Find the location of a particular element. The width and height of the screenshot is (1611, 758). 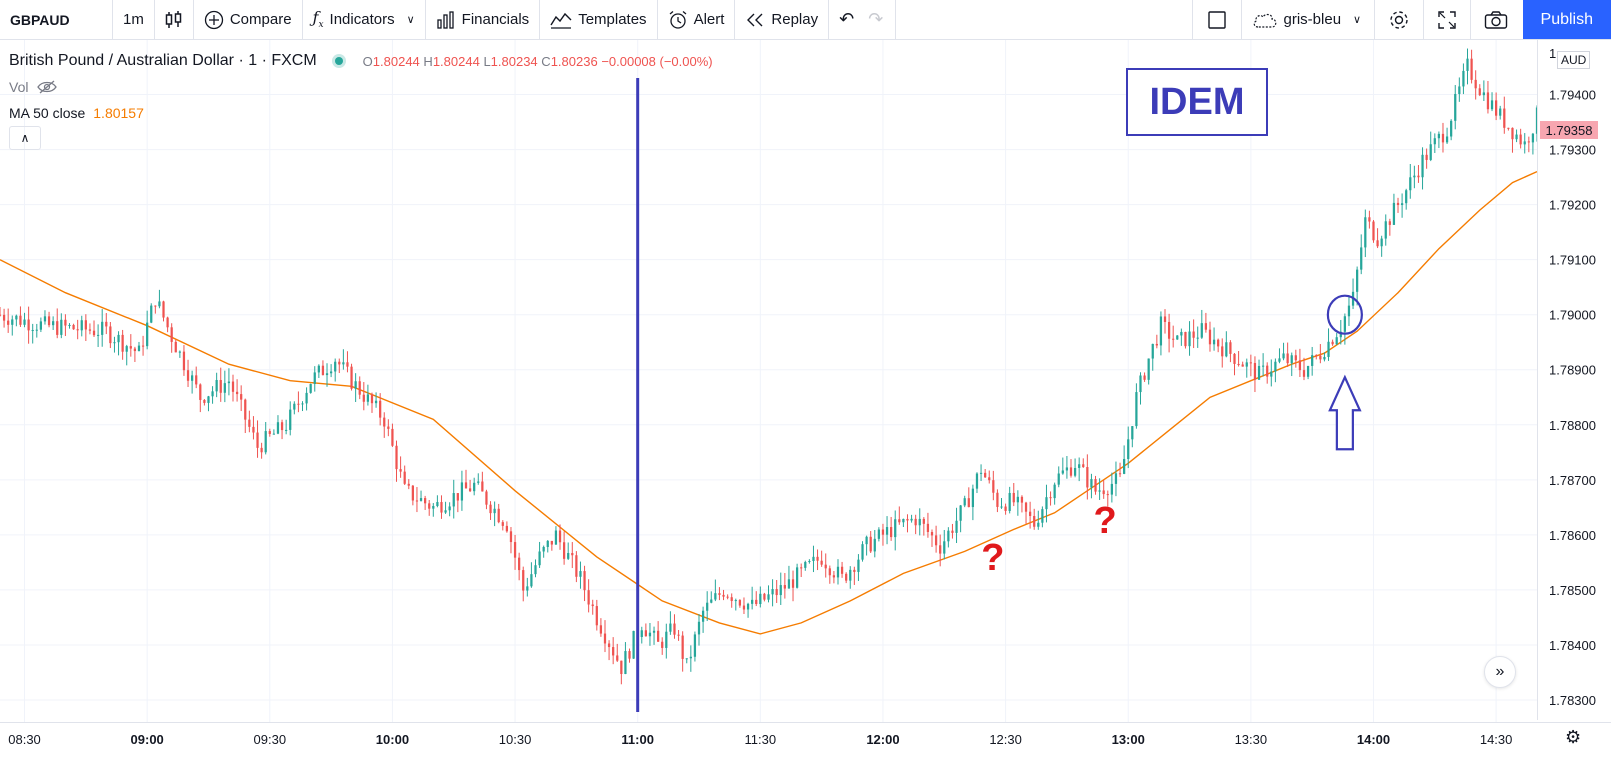

interval-button: 1m is located at coordinates (134, 19).